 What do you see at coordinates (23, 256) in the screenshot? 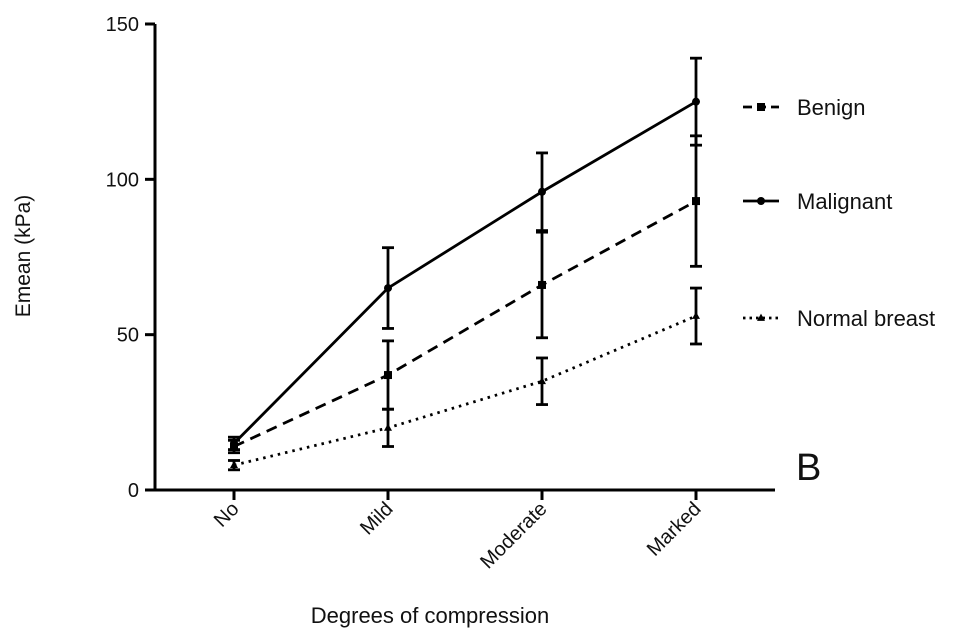
I see `y-axis-label: Emean (kPa)` at bounding box center [23, 256].